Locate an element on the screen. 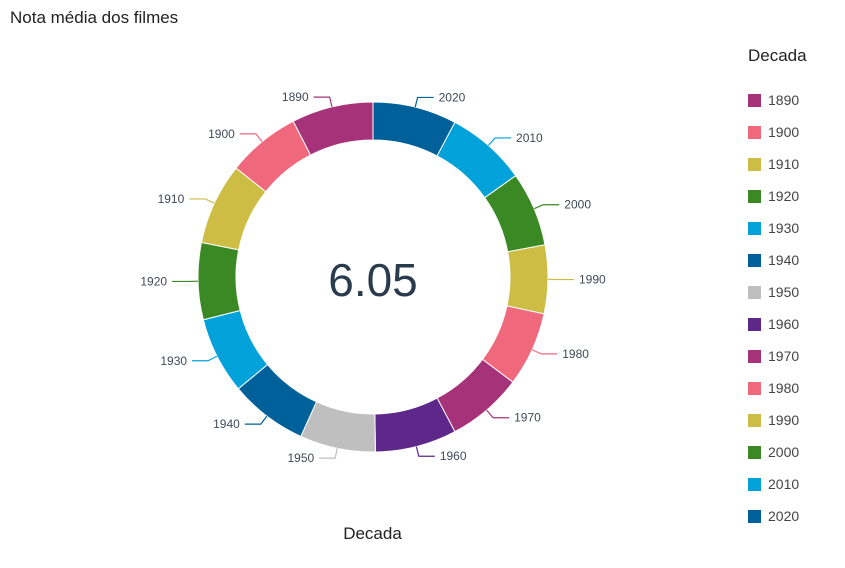 Image resolution: width=845 pixels, height=568 pixels. legend-label: 1930 is located at coordinates (784, 228).